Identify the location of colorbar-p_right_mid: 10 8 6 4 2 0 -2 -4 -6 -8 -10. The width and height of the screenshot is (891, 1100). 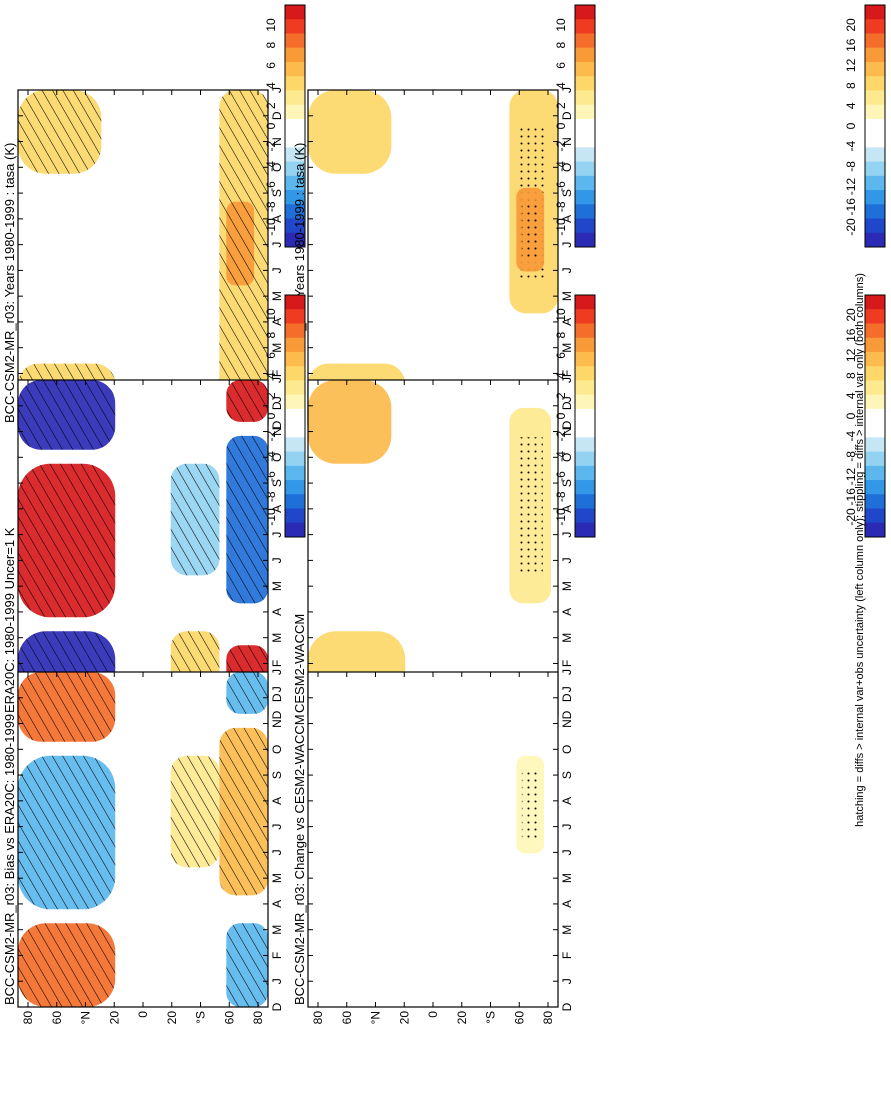
(575, 416).